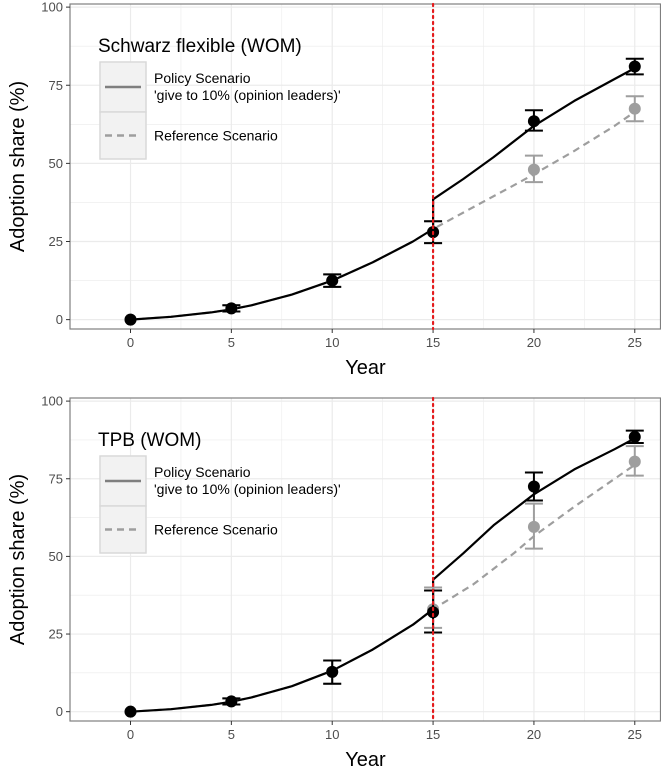 The height and width of the screenshot is (771, 661). Describe the element at coordinates (200, 46) in the screenshot. I see `panel-title: Schwarz flexible (WOM)` at that location.